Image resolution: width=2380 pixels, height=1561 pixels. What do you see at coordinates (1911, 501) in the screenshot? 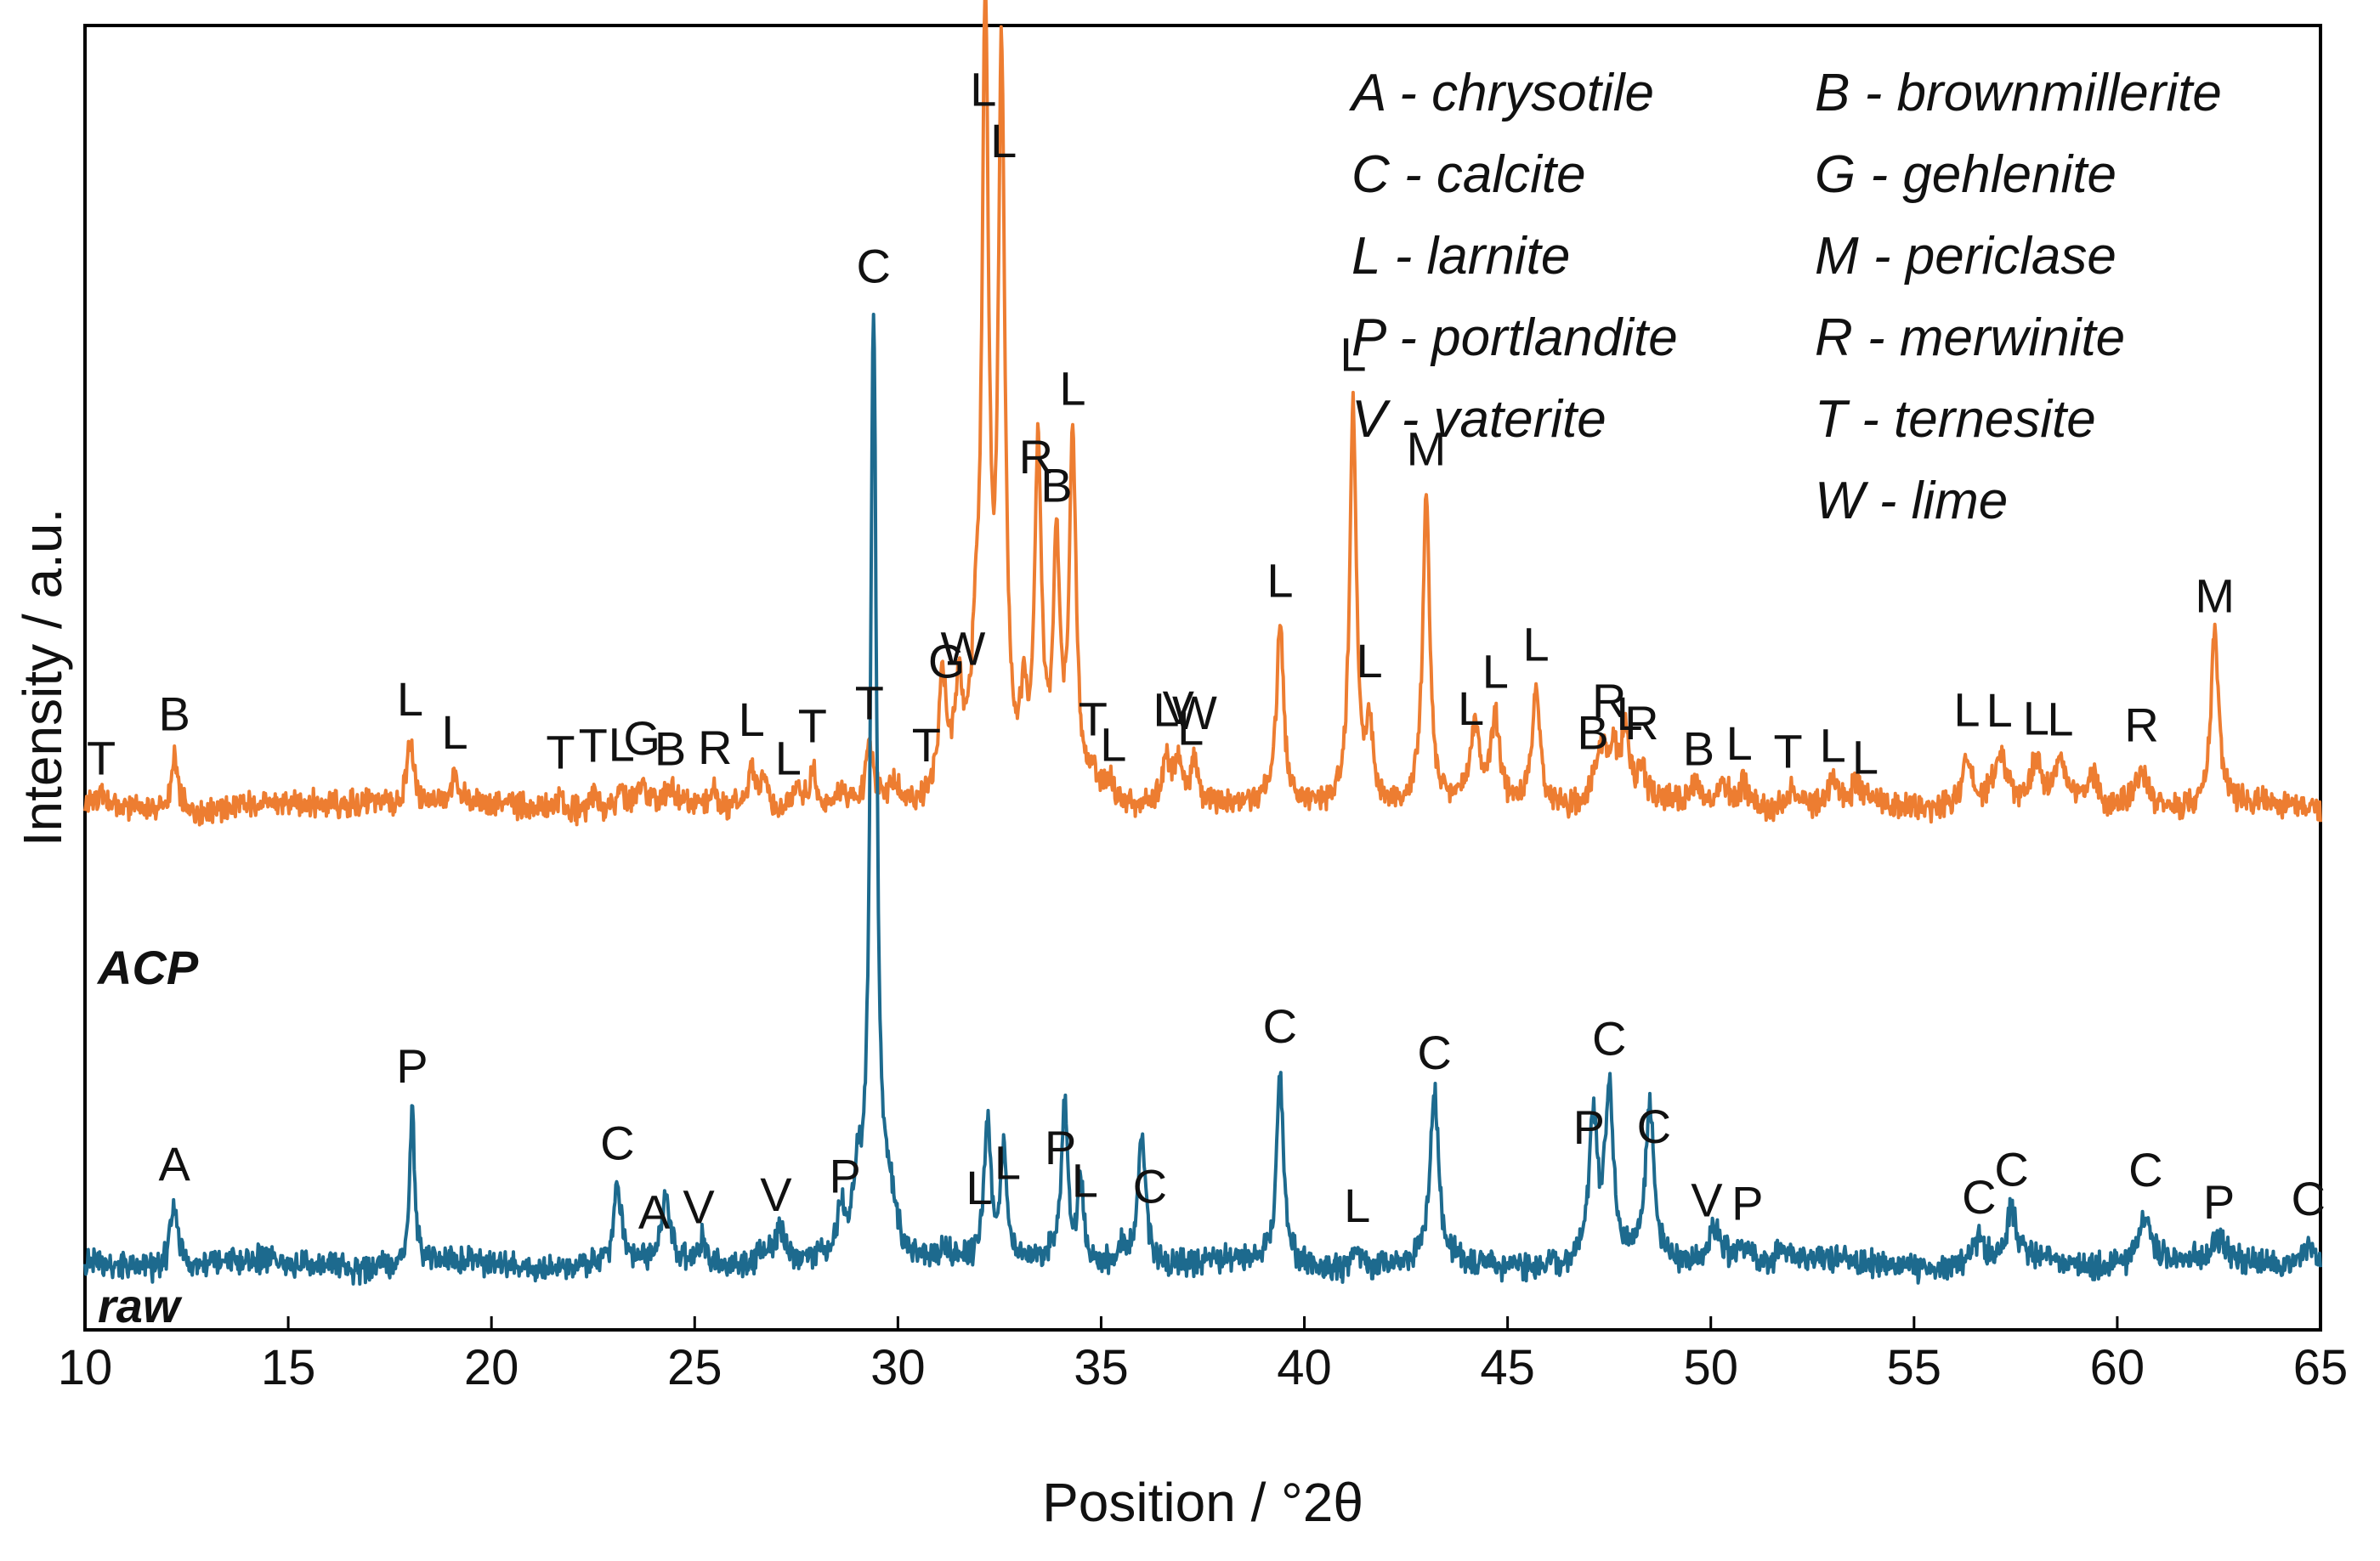
I see `legend-entry-lime: W - lime` at bounding box center [1911, 501].